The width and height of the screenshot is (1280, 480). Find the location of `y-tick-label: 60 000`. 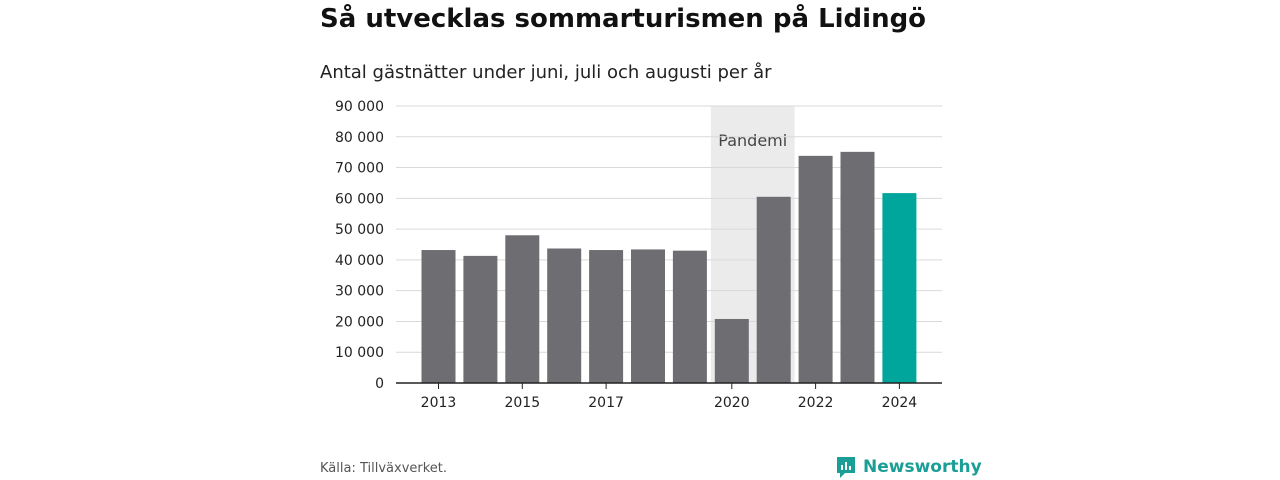

y-tick-label: 60 000 is located at coordinates (359, 199).